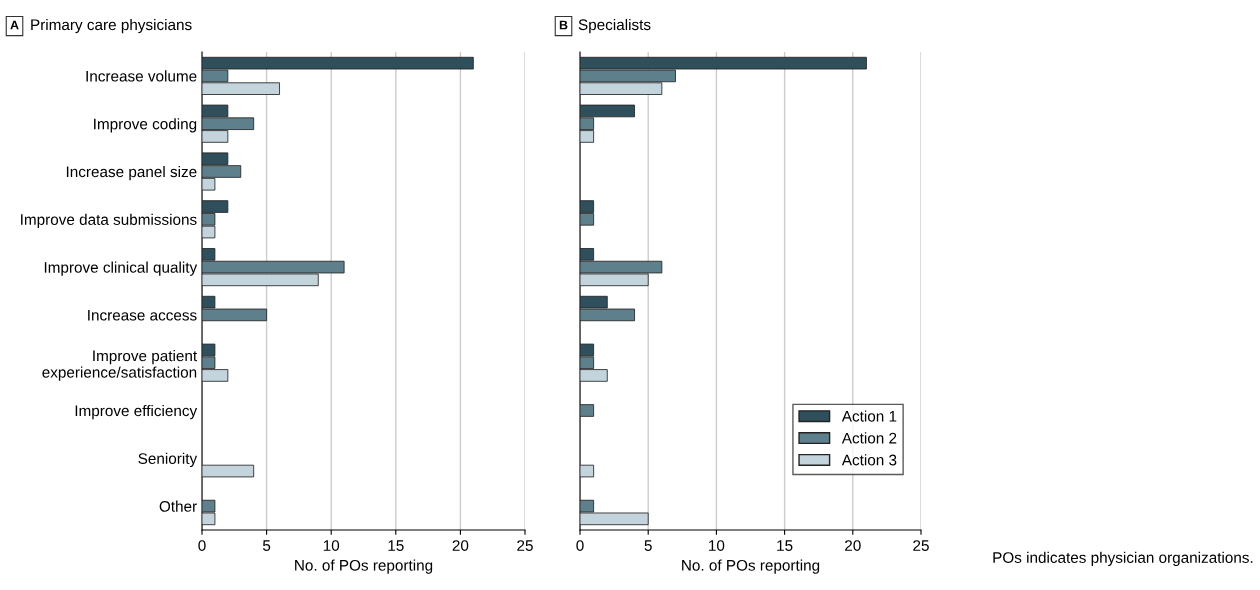 This screenshot has width=1260, height=590. What do you see at coordinates (111, 26) in the screenshot?
I see `chart-title: Primary care physicians` at bounding box center [111, 26].